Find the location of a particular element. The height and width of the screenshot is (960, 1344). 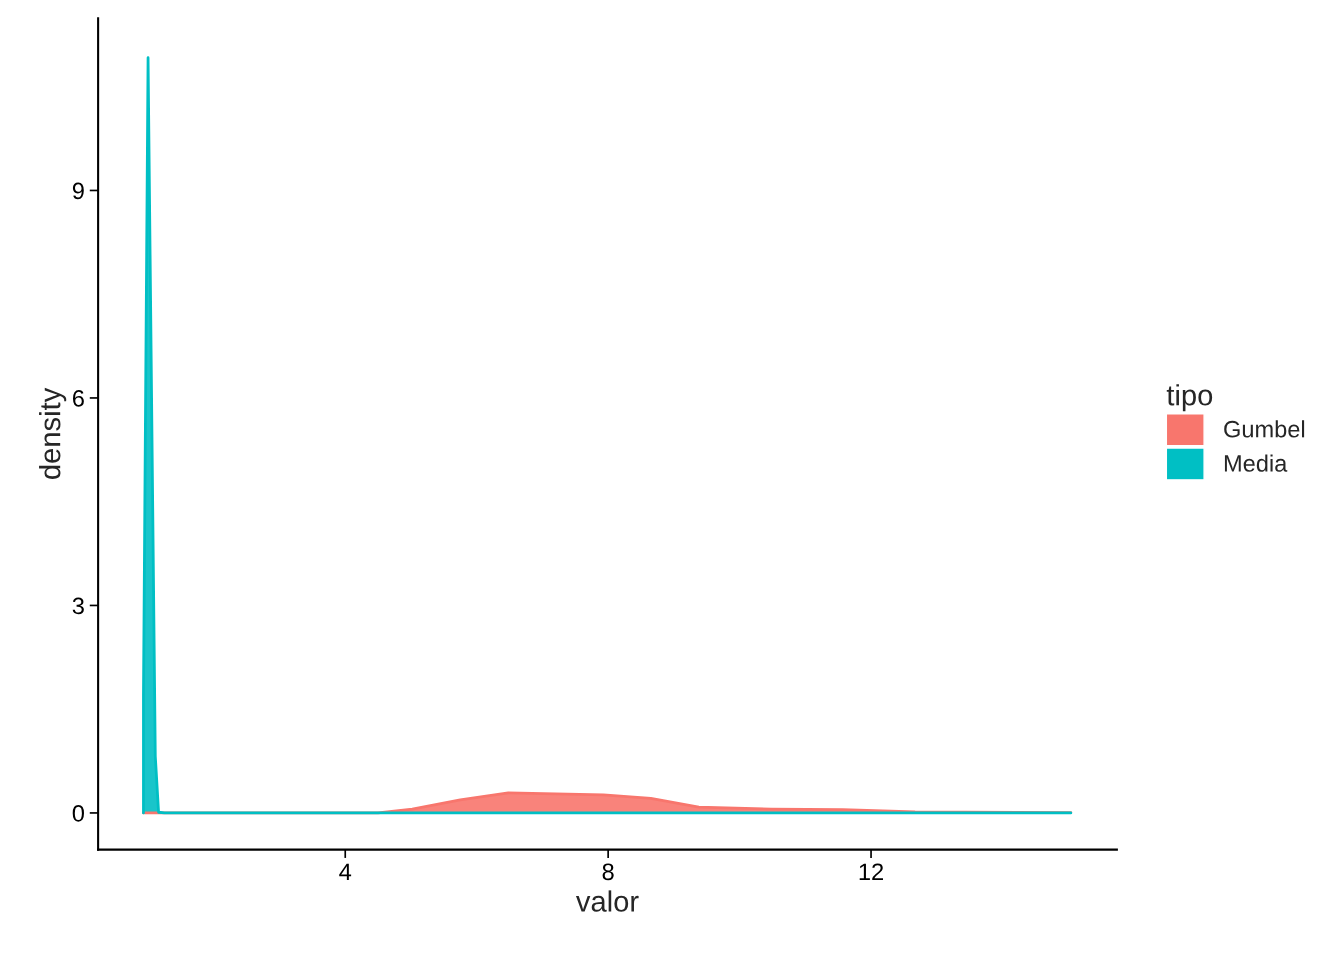

legend-title: tipo is located at coordinates (1189, 398).